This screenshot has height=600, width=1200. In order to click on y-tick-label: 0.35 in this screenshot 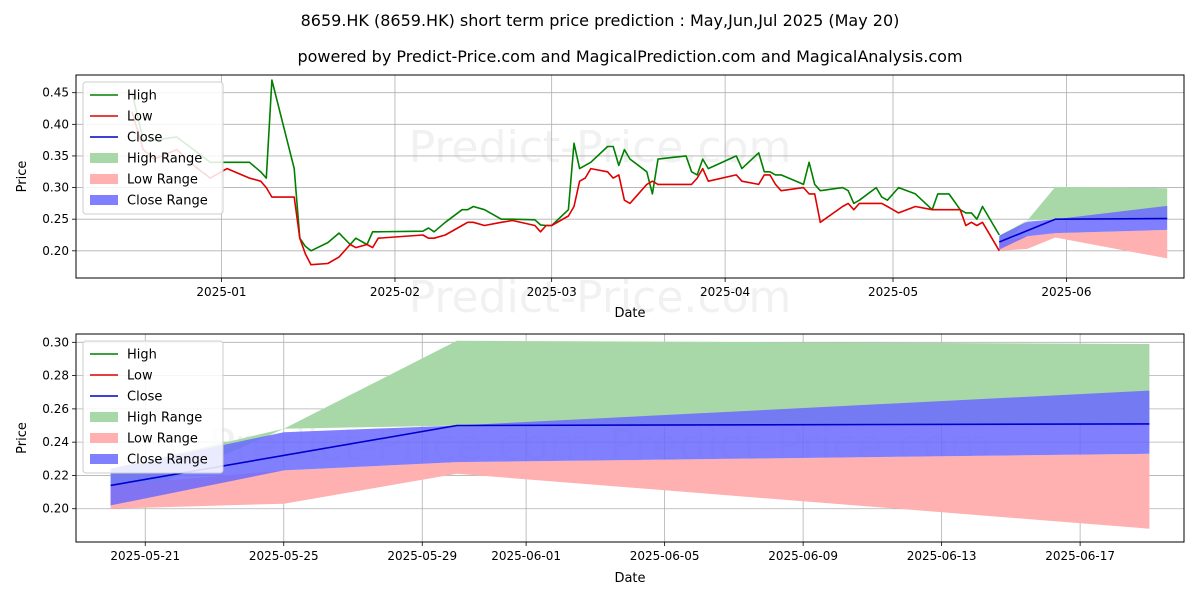, I will do `click(55, 156)`.